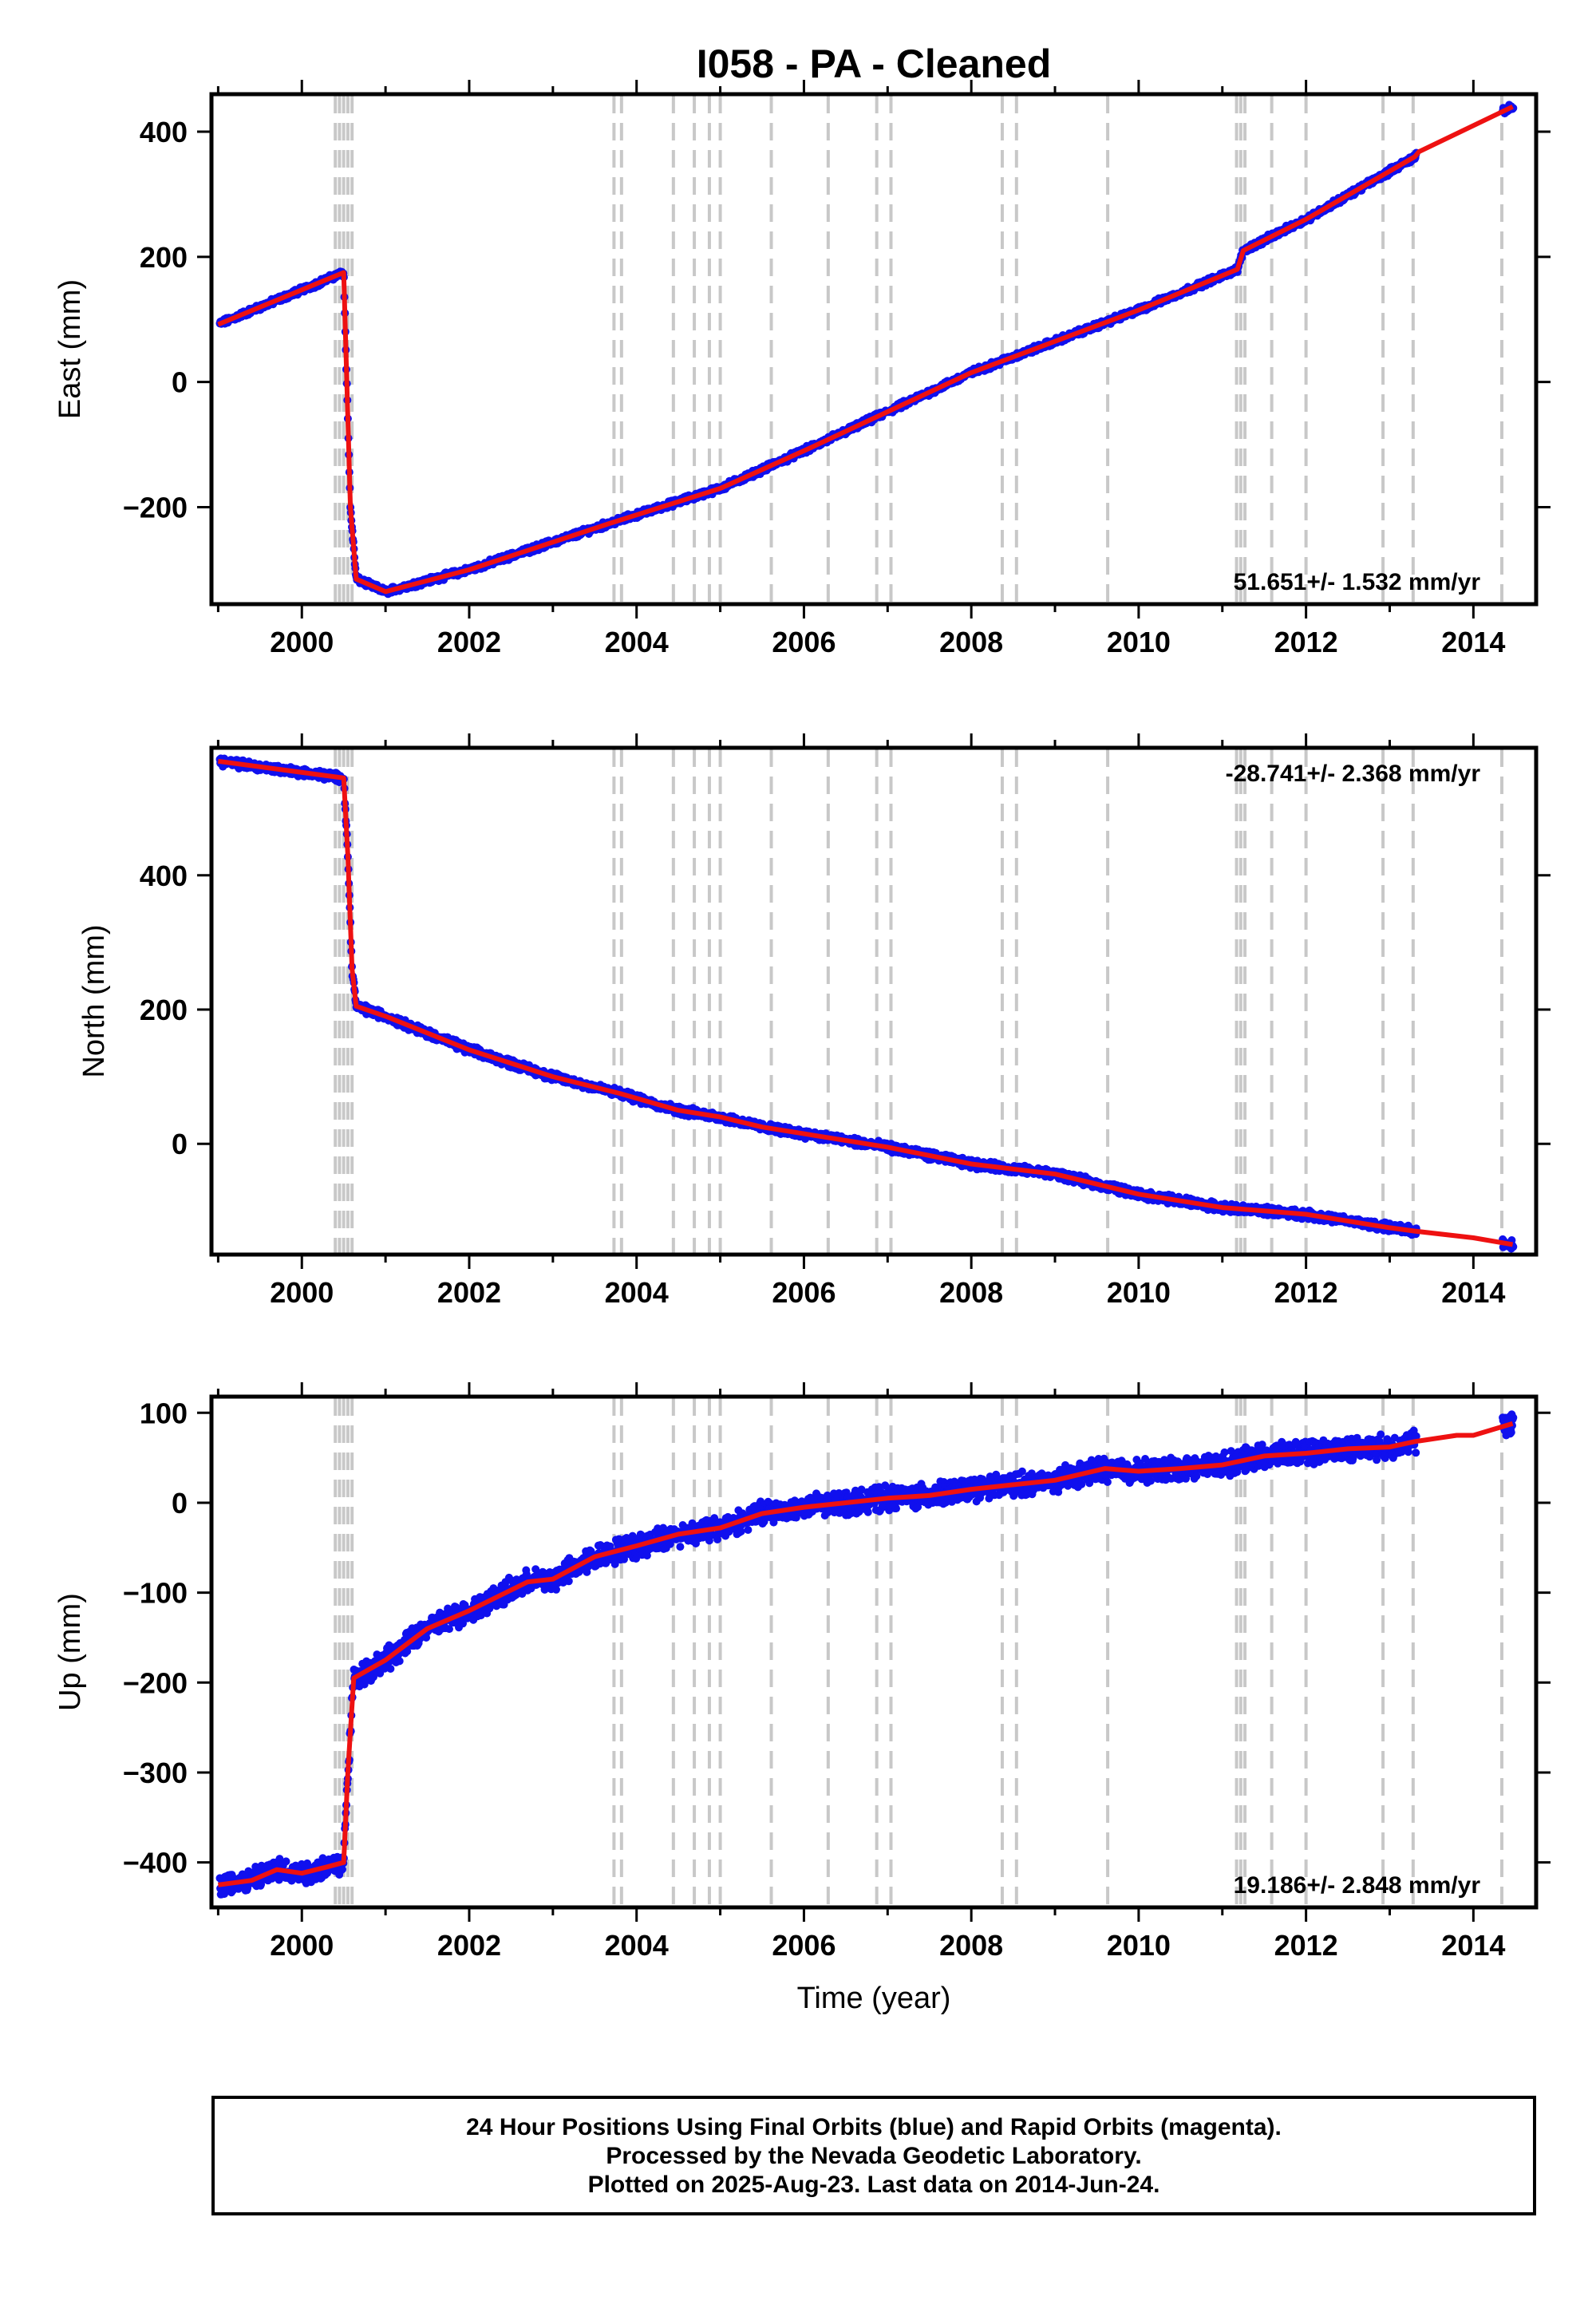  Describe the element at coordinates (971, 1292) in the screenshot. I see `north-x-tick-label: 2008` at that location.